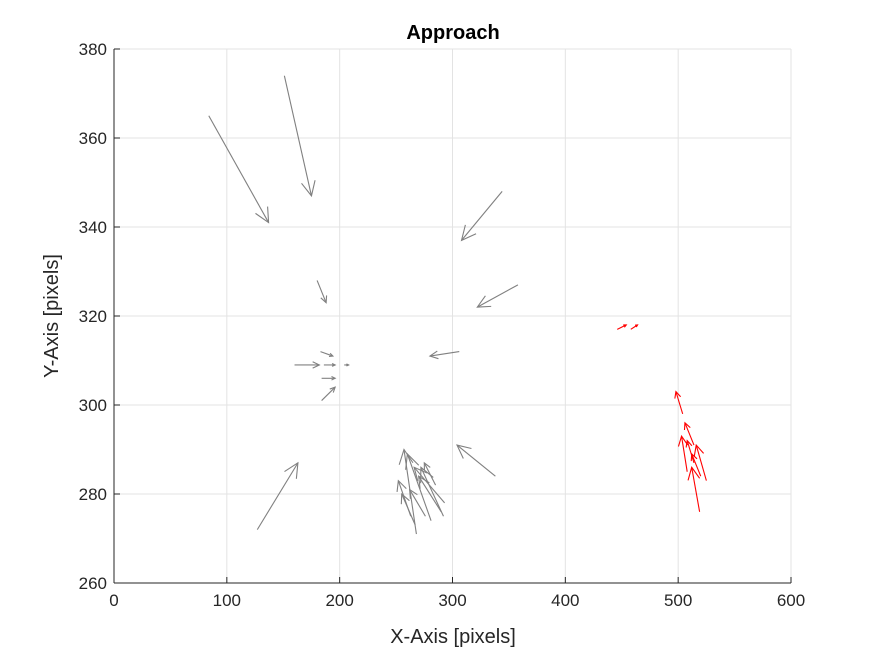  I want to click on y-tick-label: 380, so click(93, 49).